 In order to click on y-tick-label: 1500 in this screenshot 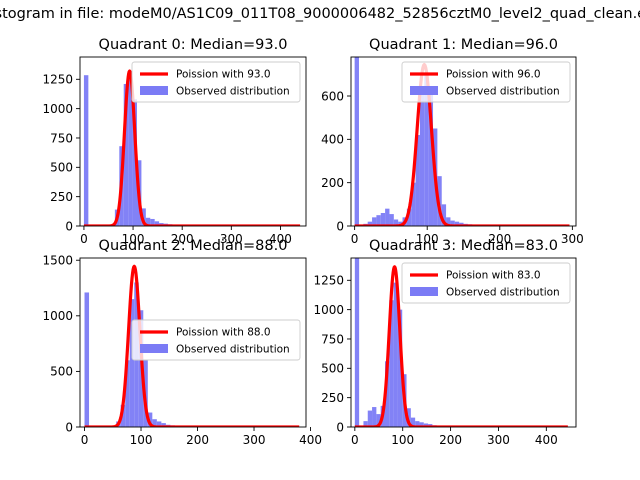, I will do `click(57, 261)`.